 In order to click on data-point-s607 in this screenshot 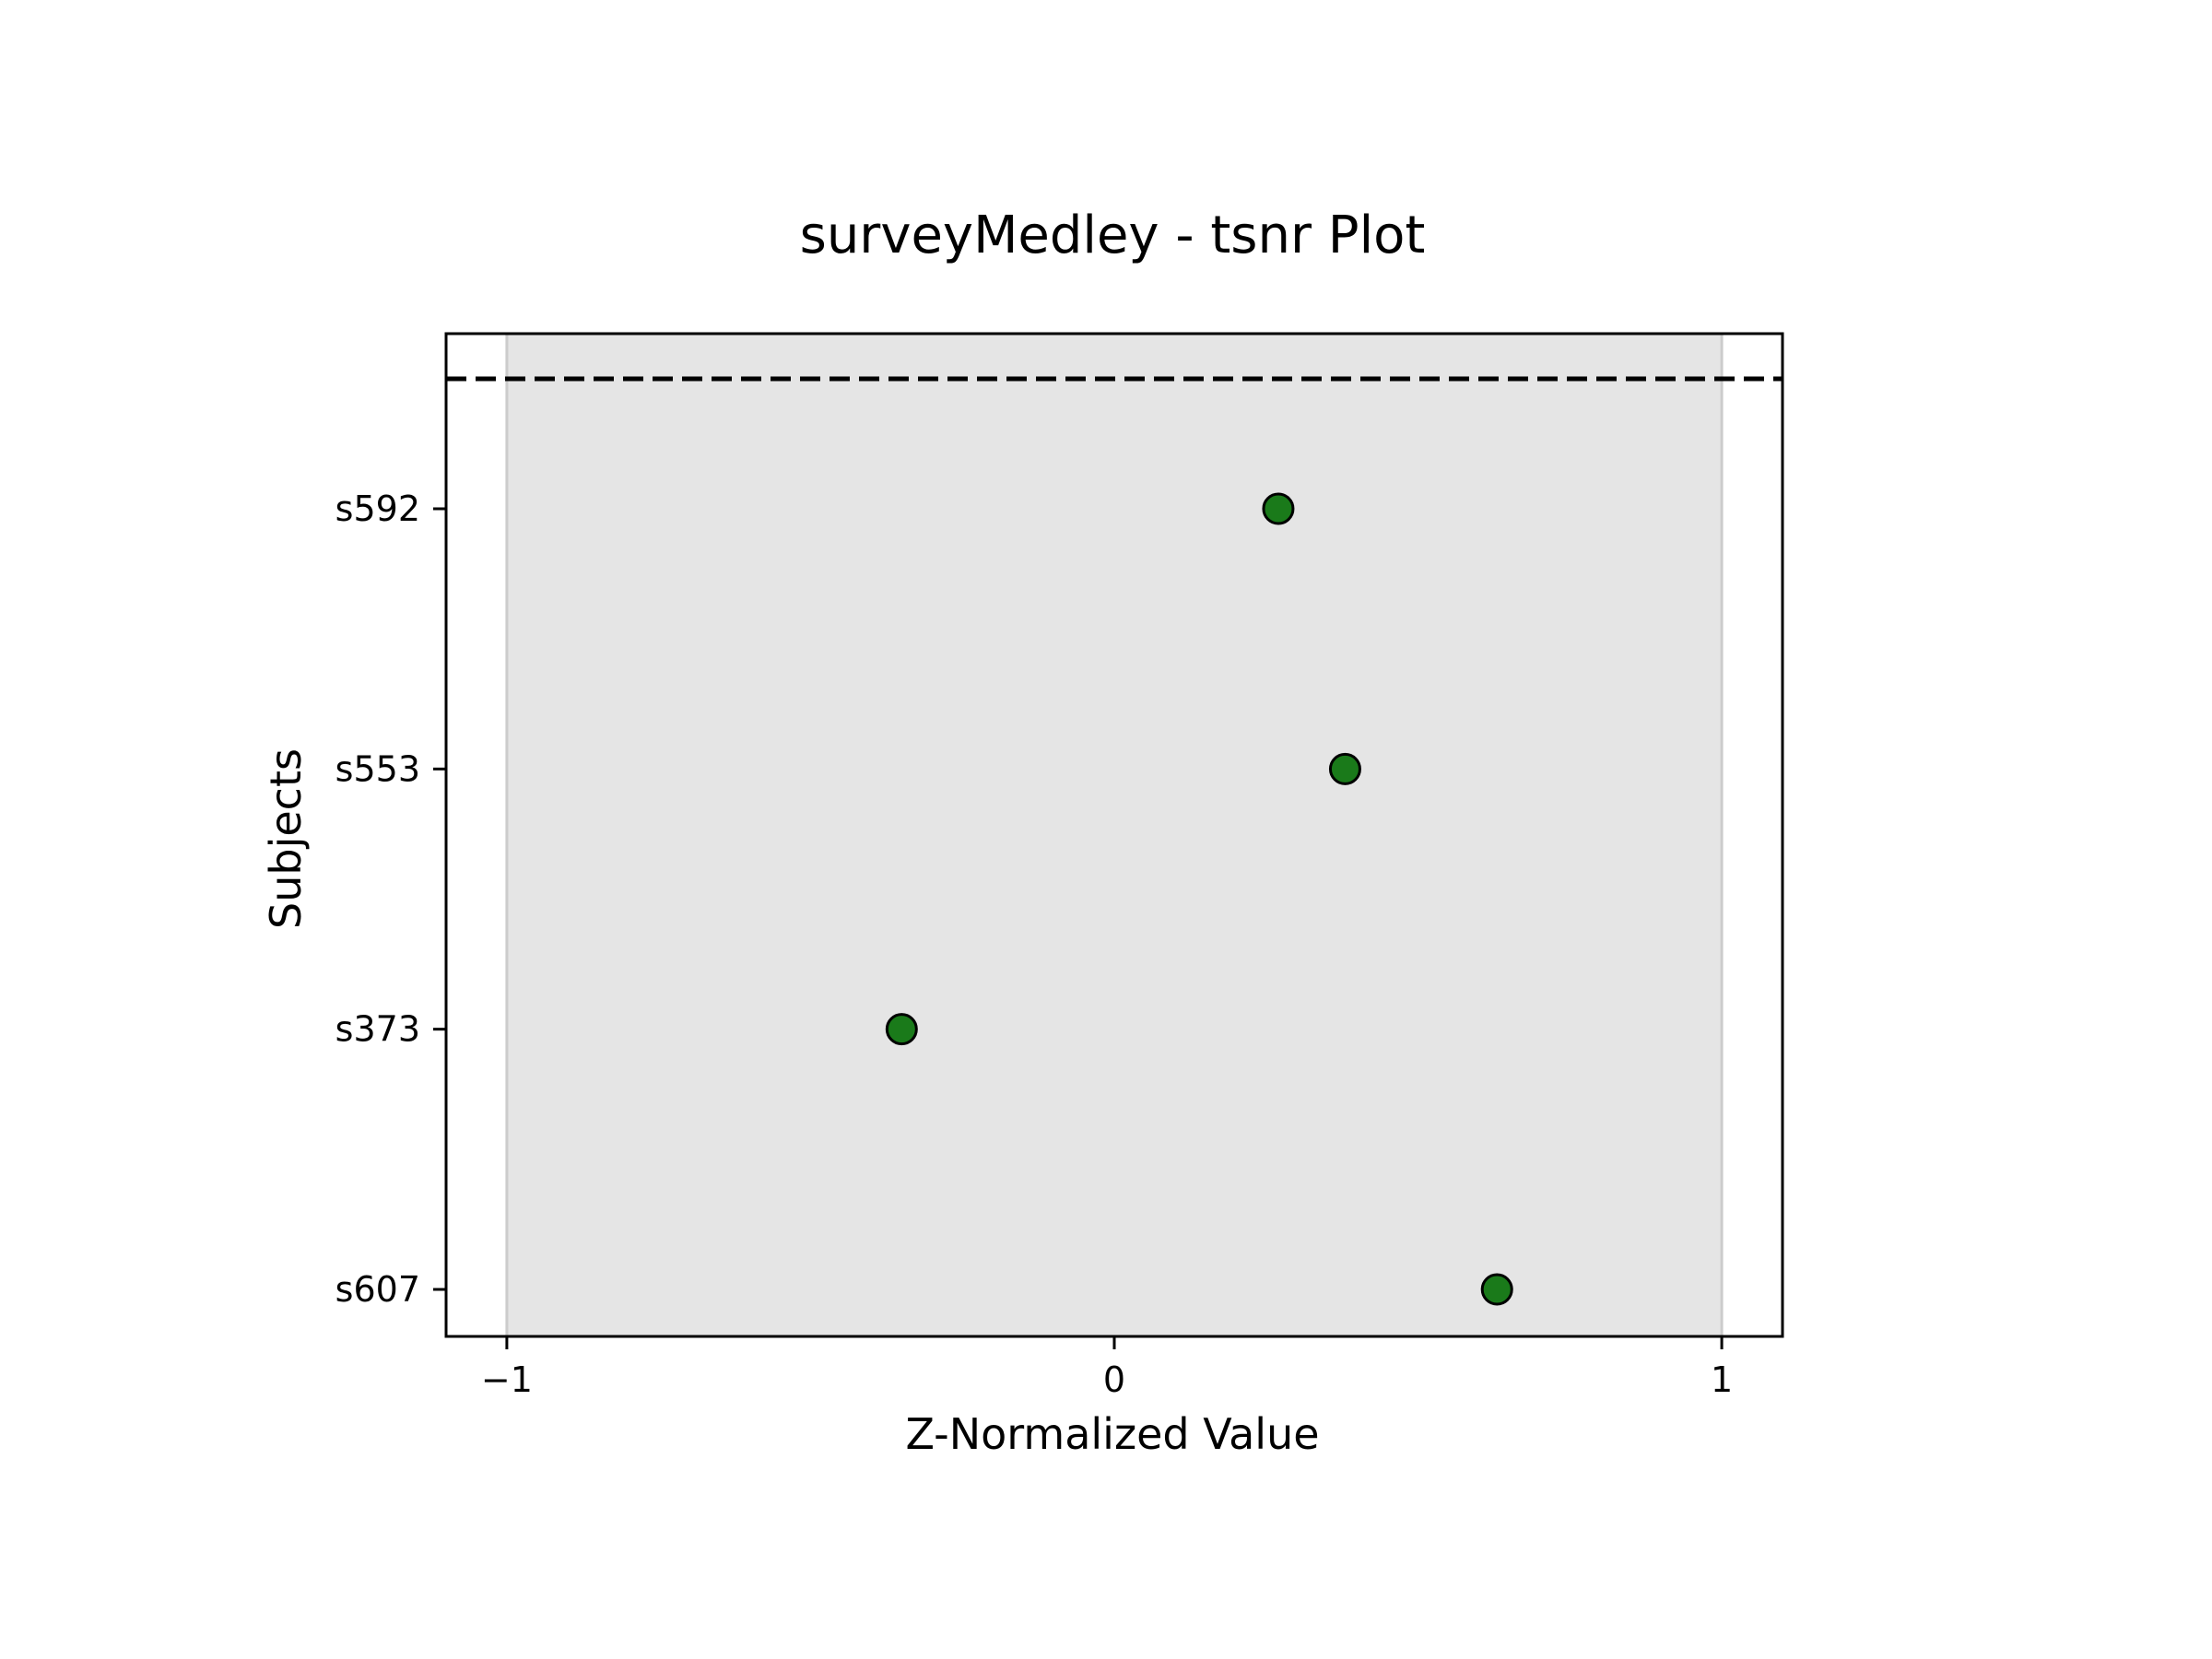, I will do `click(1496, 1289)`.